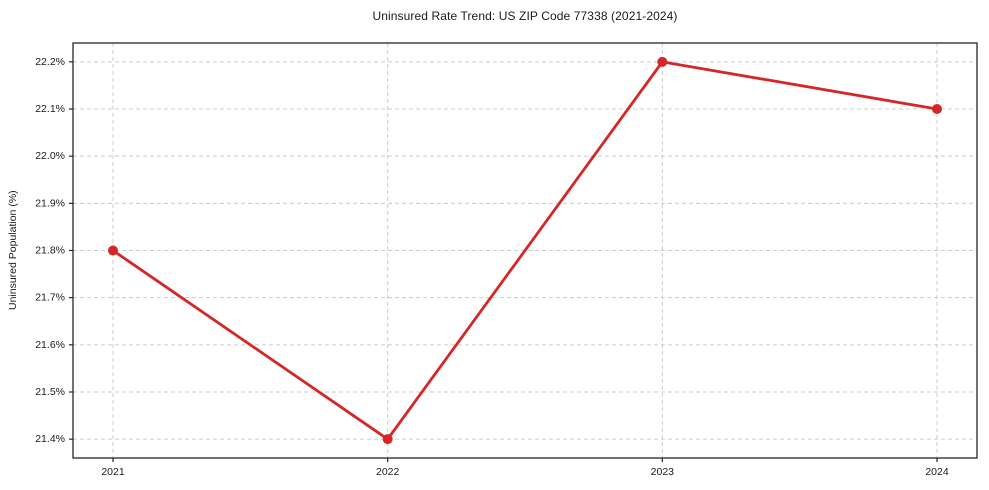 The image size is (989, 490). What do you see at coordinates (50, 203) in the screenshot?
I see `y-tick-label: 21.9%` at bounding box center [50, 203].